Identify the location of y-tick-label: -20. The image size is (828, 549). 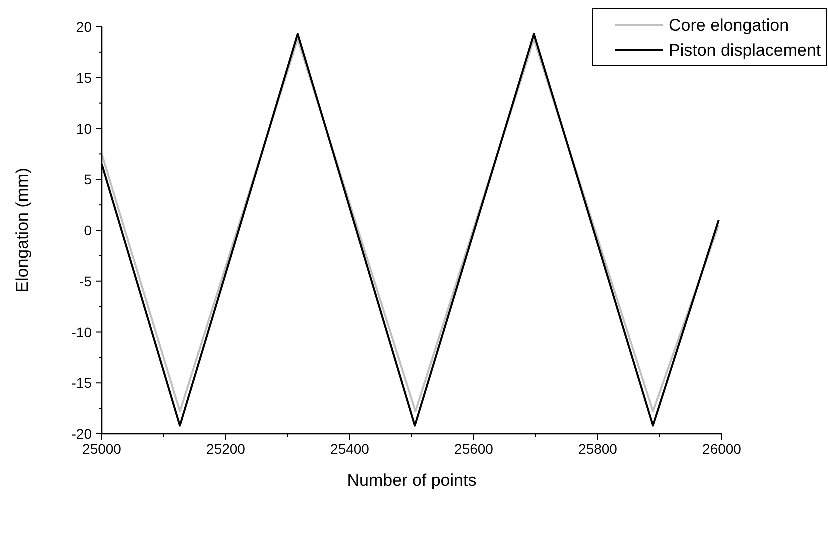
(82, 434).